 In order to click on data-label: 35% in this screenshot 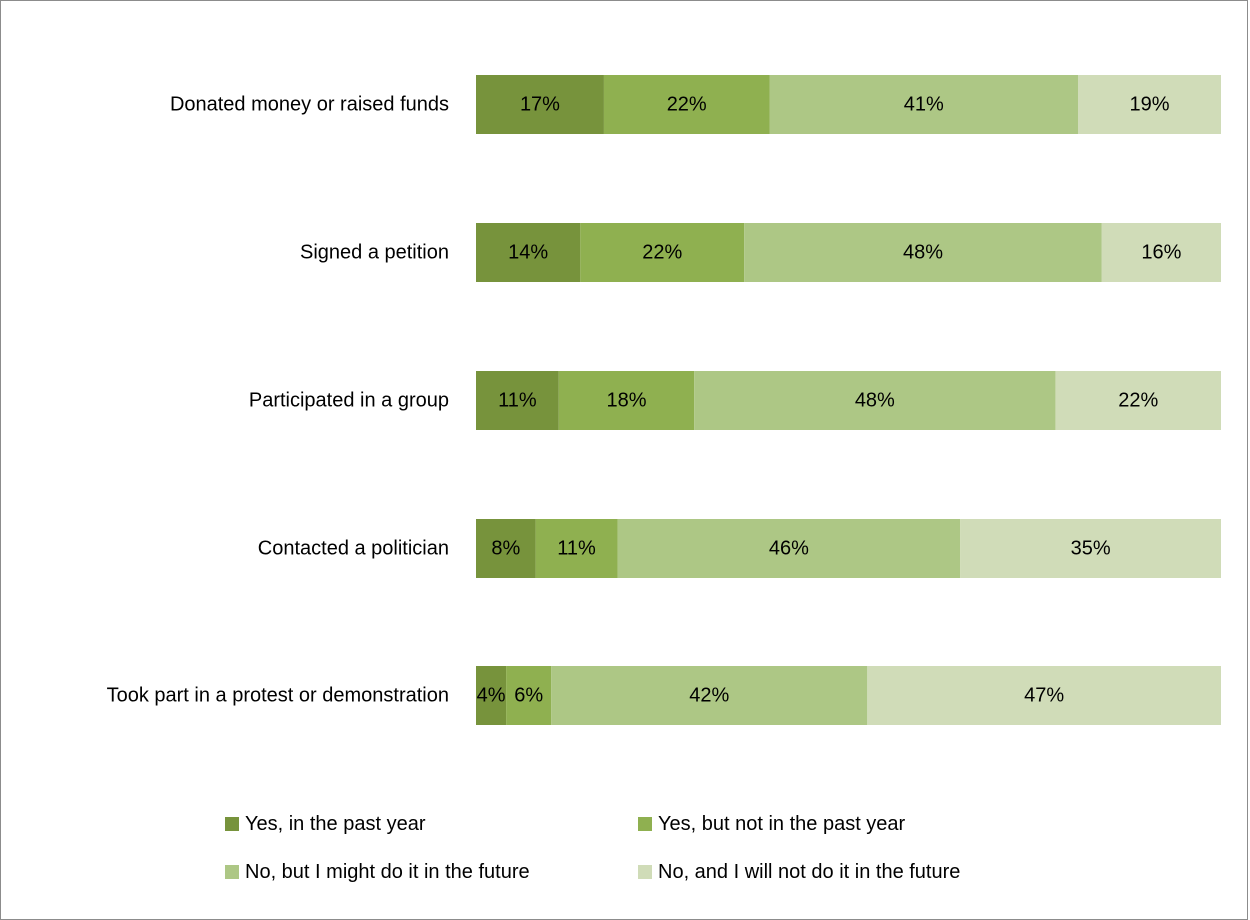, I will do `click(1091, 549)`.